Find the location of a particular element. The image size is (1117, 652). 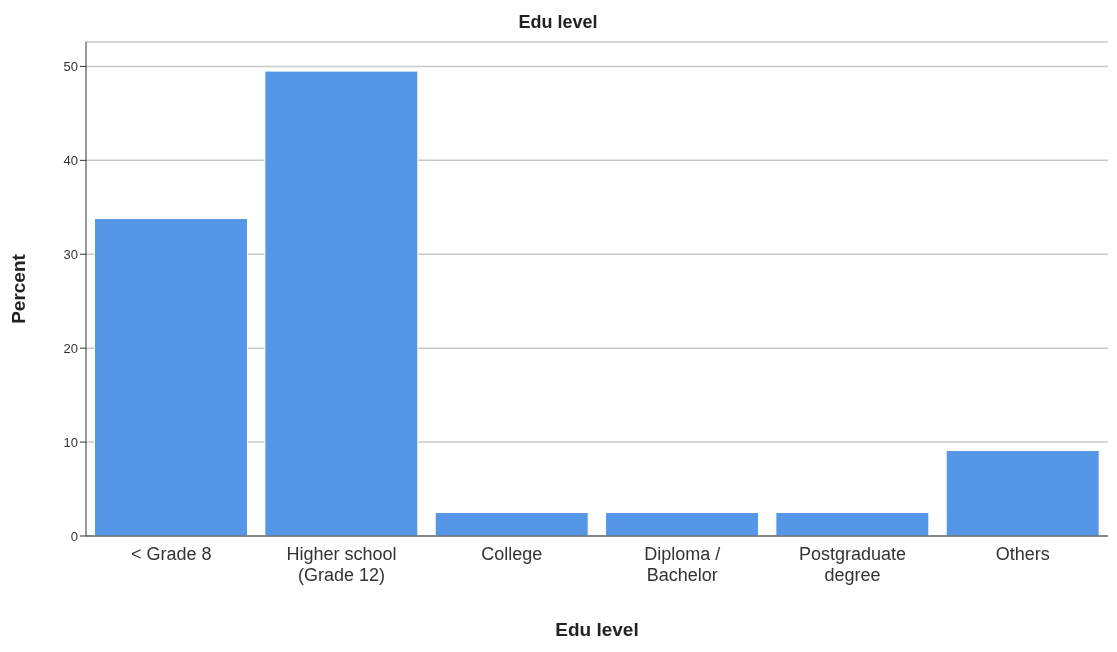

y-tick-label: 20 is located at coordinates (70, 348).